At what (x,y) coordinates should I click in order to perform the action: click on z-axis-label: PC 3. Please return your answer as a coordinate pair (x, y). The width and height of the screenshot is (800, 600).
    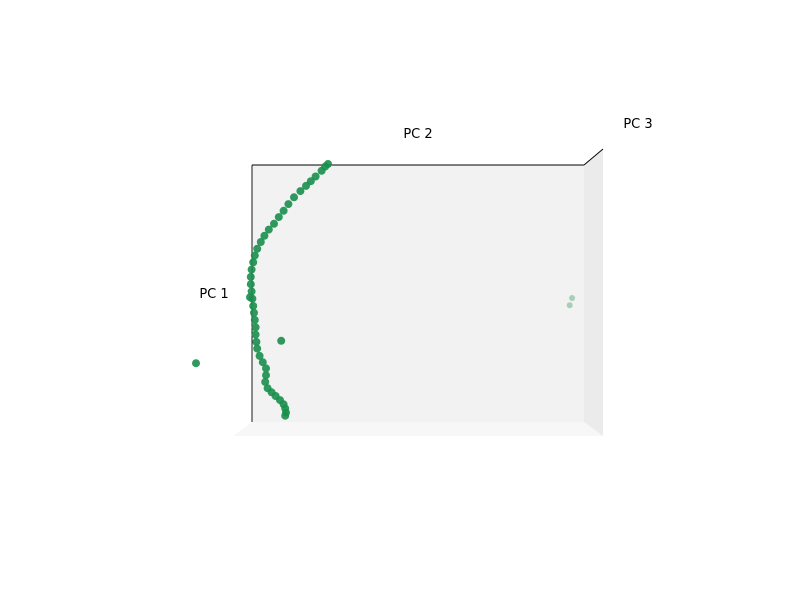
    Looking at the image, I should click on (637, 124).